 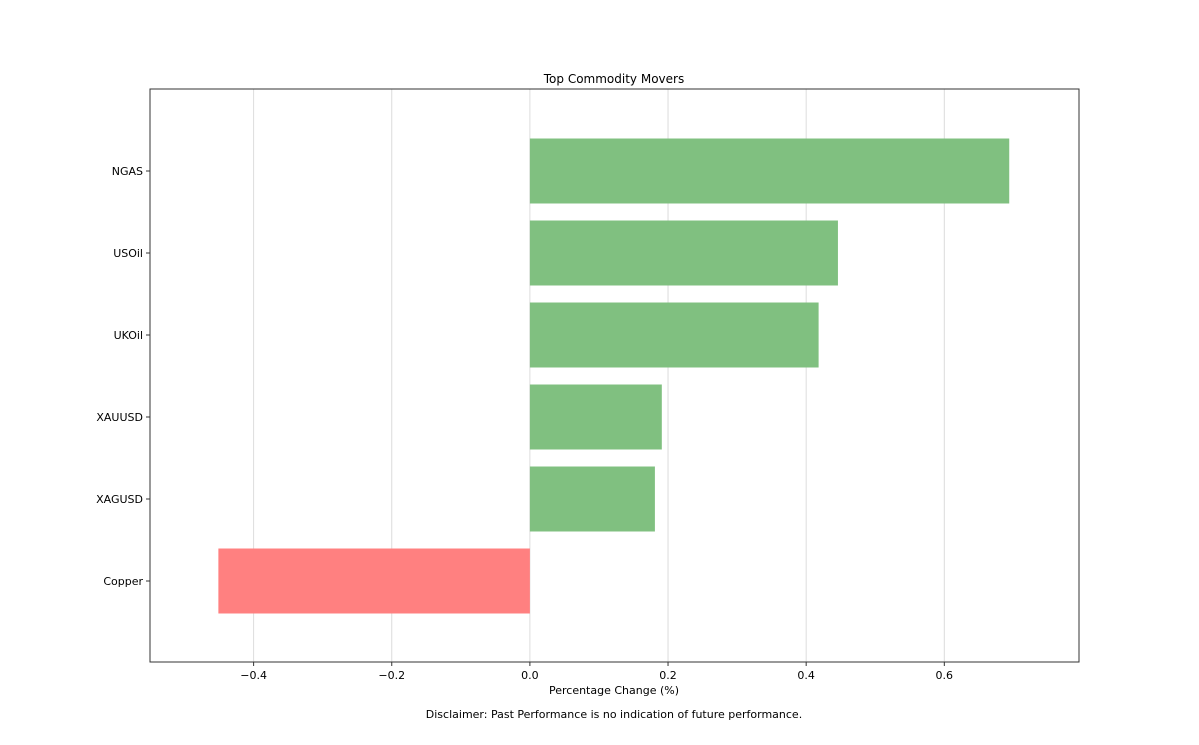 I want to click on bar-copper, so click(x=374, y=581).